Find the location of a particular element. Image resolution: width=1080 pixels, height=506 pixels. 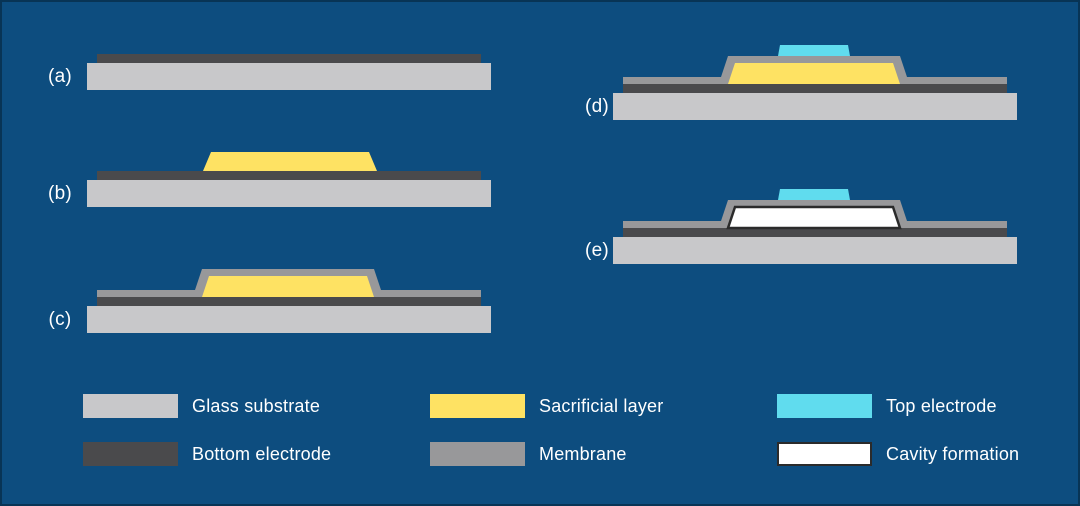

glass-substrate-swatch is located at coordinates (130, 406).